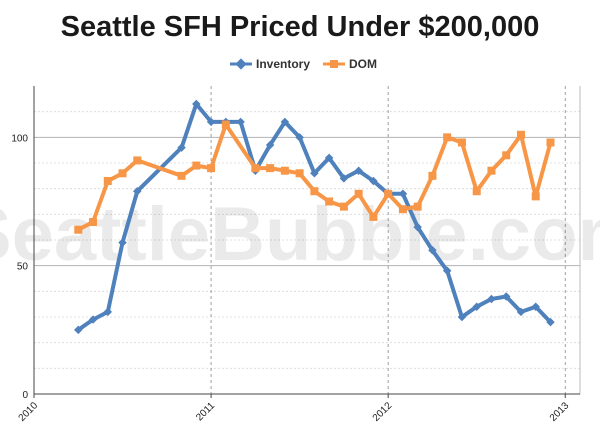 Image resolution: width=600 pixels, height=436 pixels. What do you see at coordinates (560, 412) in the screenshot?
I see `x-tick-label: 2013` at bounding box center [560, 412].